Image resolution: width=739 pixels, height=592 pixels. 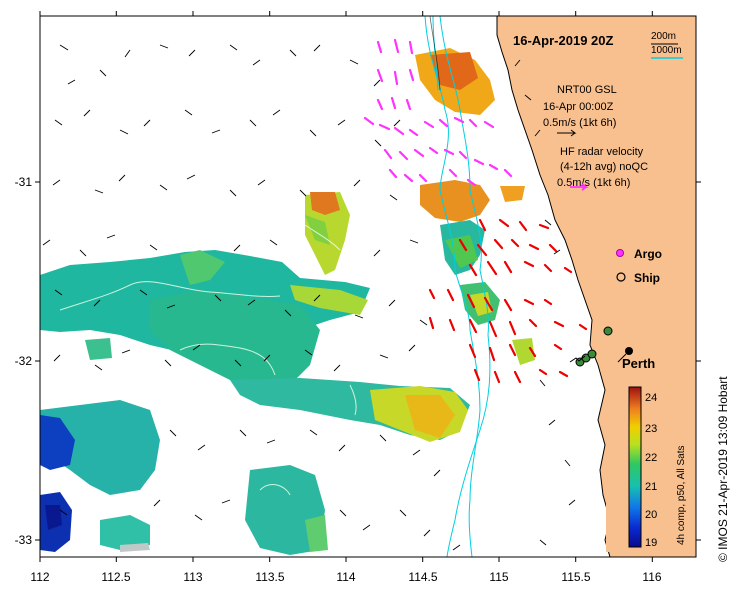 I want to click on colorbar-label: 4h comp, p50, All Sats, so click(x=681, y=495).